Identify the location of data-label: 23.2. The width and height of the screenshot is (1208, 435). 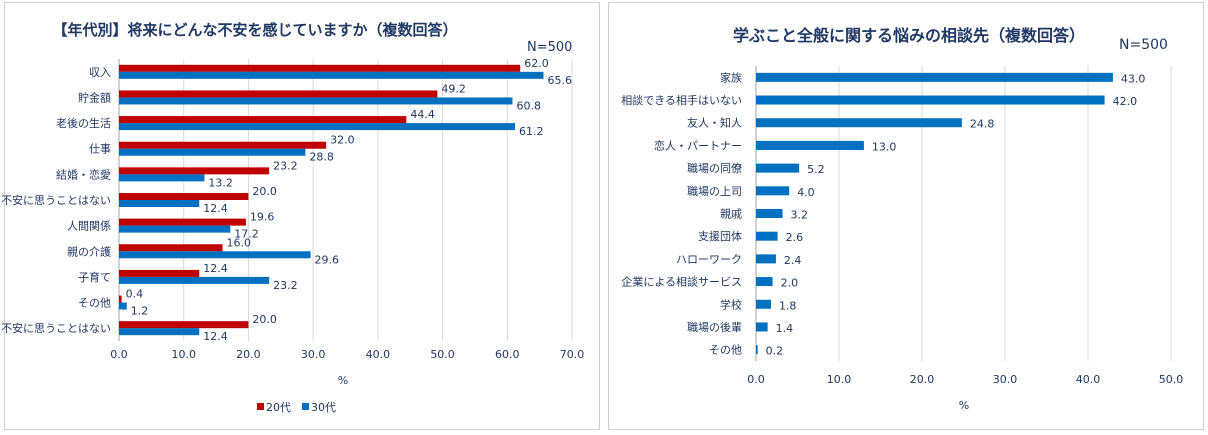
(285, 165).